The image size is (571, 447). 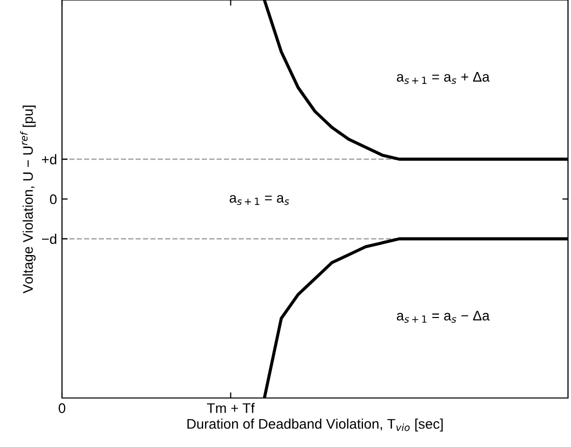 What do you see at coordinates (49, 239) in the screenshot?
I see `ref-line-label: −d` at bounding box center [49, 239].